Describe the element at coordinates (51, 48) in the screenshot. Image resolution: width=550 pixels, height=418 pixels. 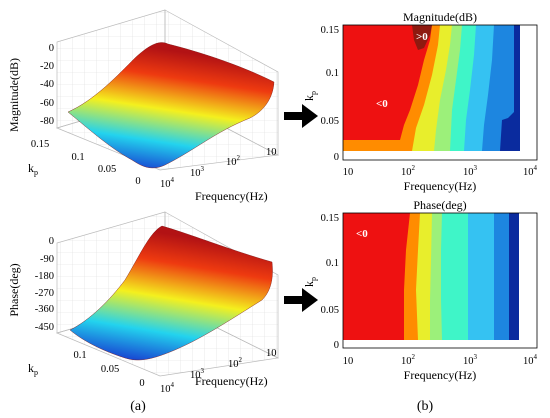
I see `mag3d-ztick: 0` at that location.